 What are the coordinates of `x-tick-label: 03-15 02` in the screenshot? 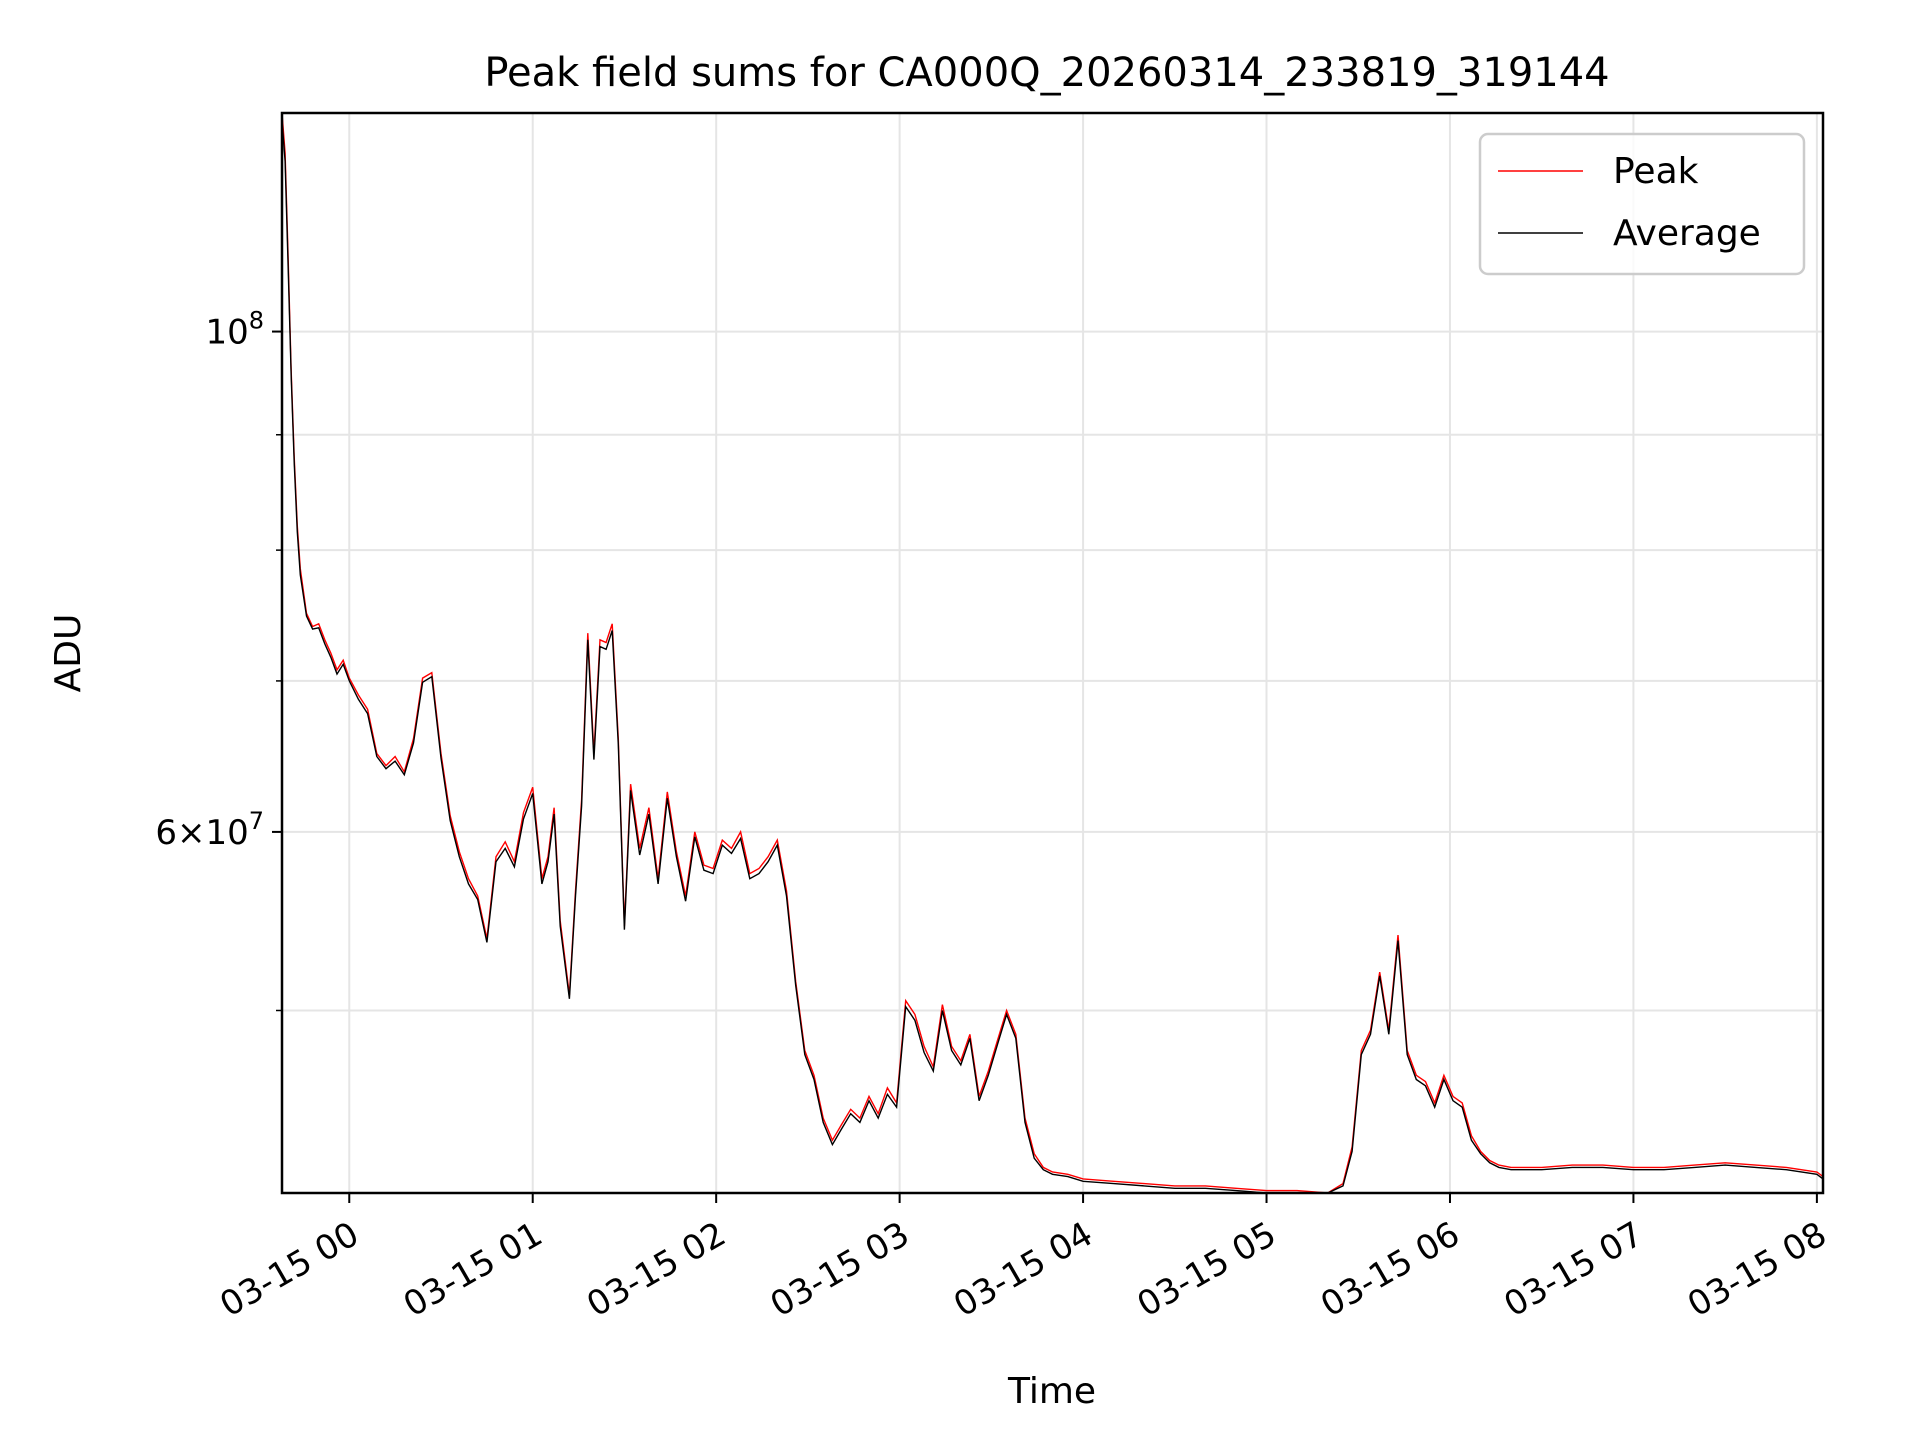 It's located at (656, 1269).